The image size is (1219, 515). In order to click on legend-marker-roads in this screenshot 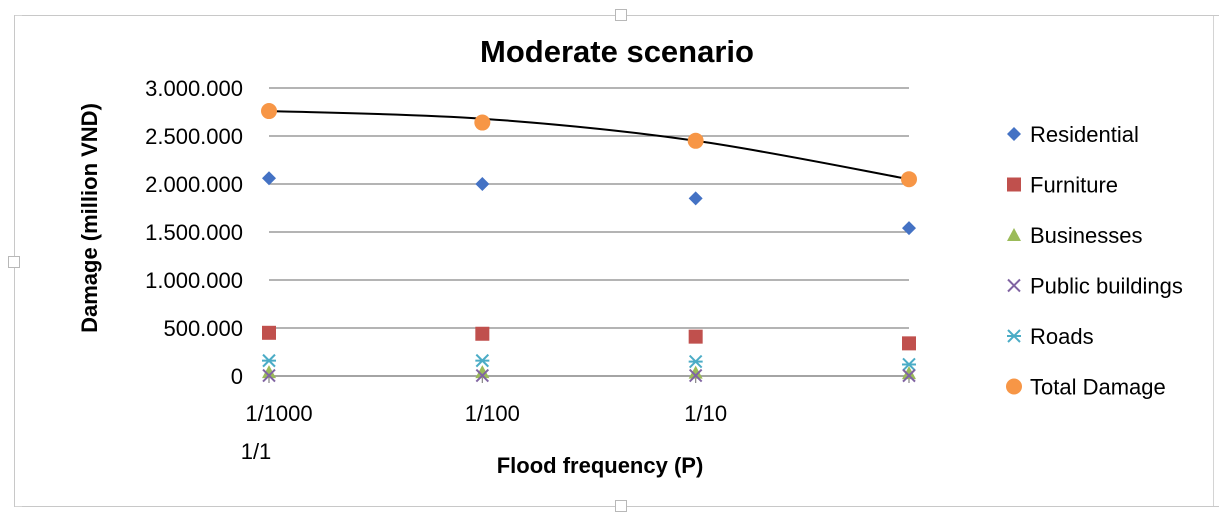, I will do `click(1014, 336)`.